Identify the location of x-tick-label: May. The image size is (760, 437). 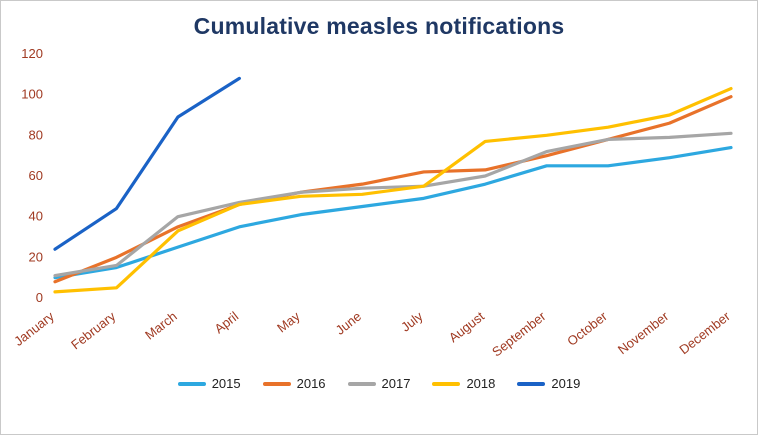
(288, 321).